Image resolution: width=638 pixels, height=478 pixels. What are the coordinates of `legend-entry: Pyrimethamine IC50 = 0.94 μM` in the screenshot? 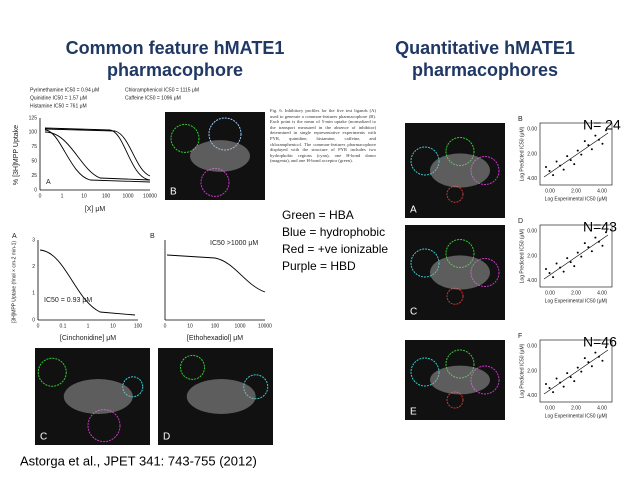 It's located at (64, 90).